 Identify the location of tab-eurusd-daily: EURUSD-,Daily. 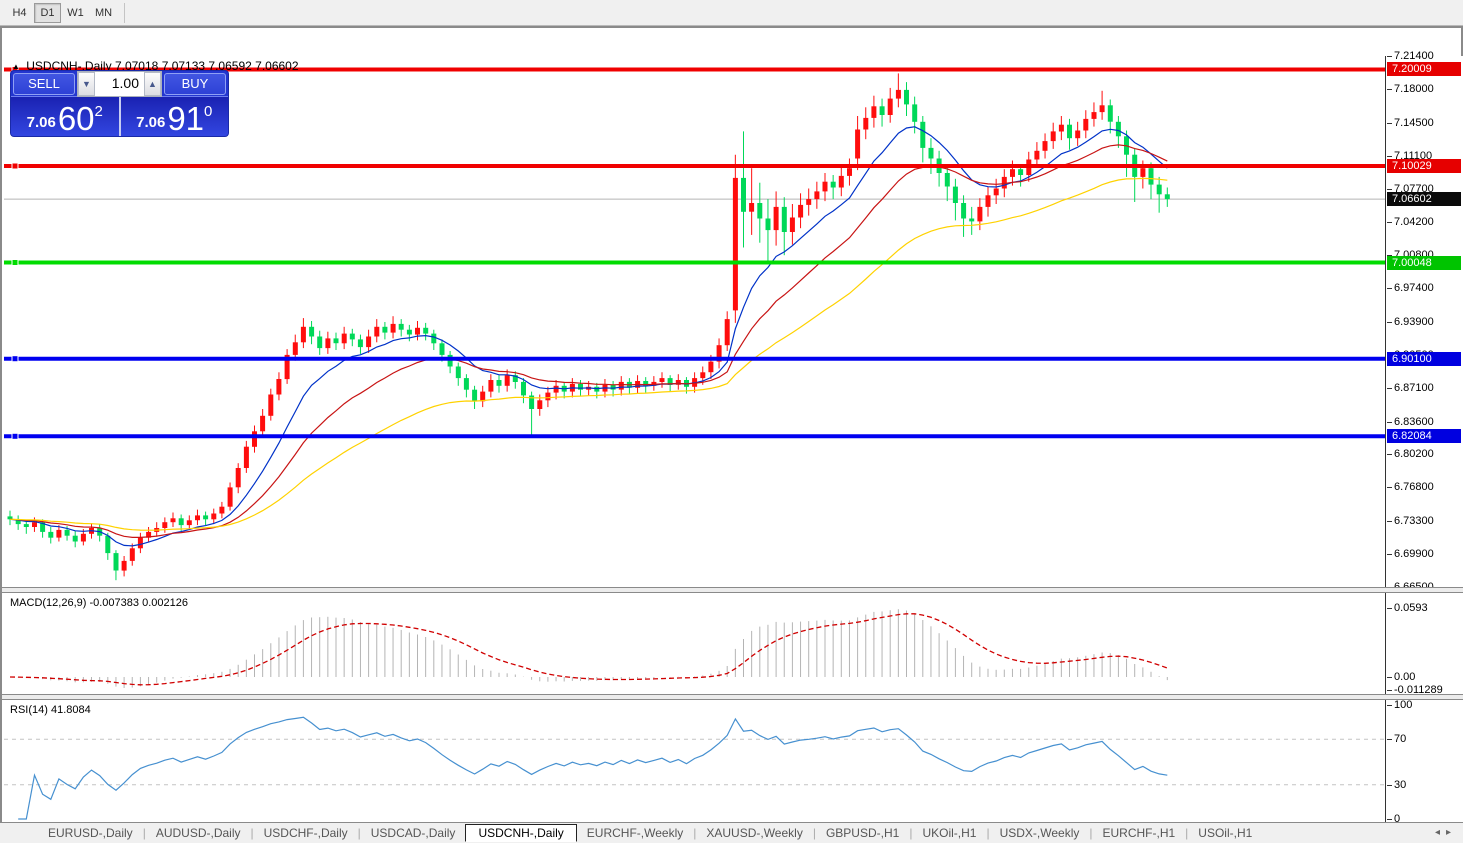
(90, 833).